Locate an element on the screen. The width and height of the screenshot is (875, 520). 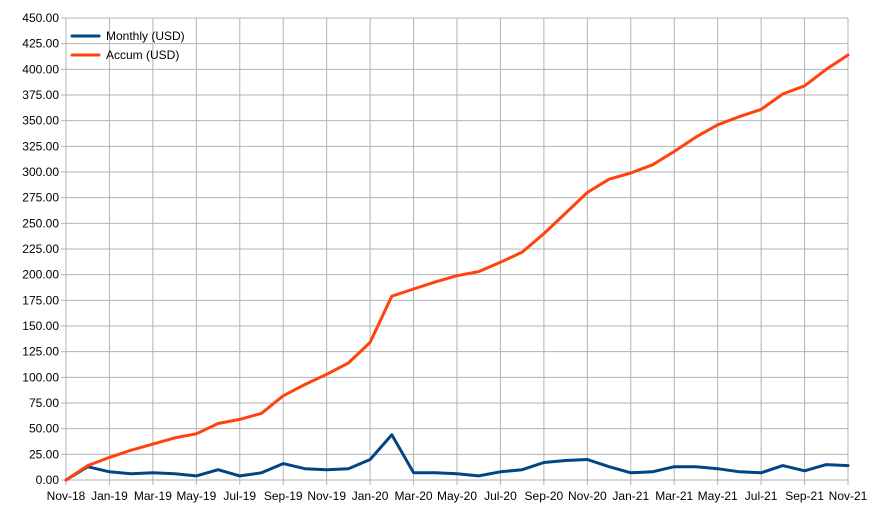
y-tick-label: 250.00 is located at coordinates (40, 223).